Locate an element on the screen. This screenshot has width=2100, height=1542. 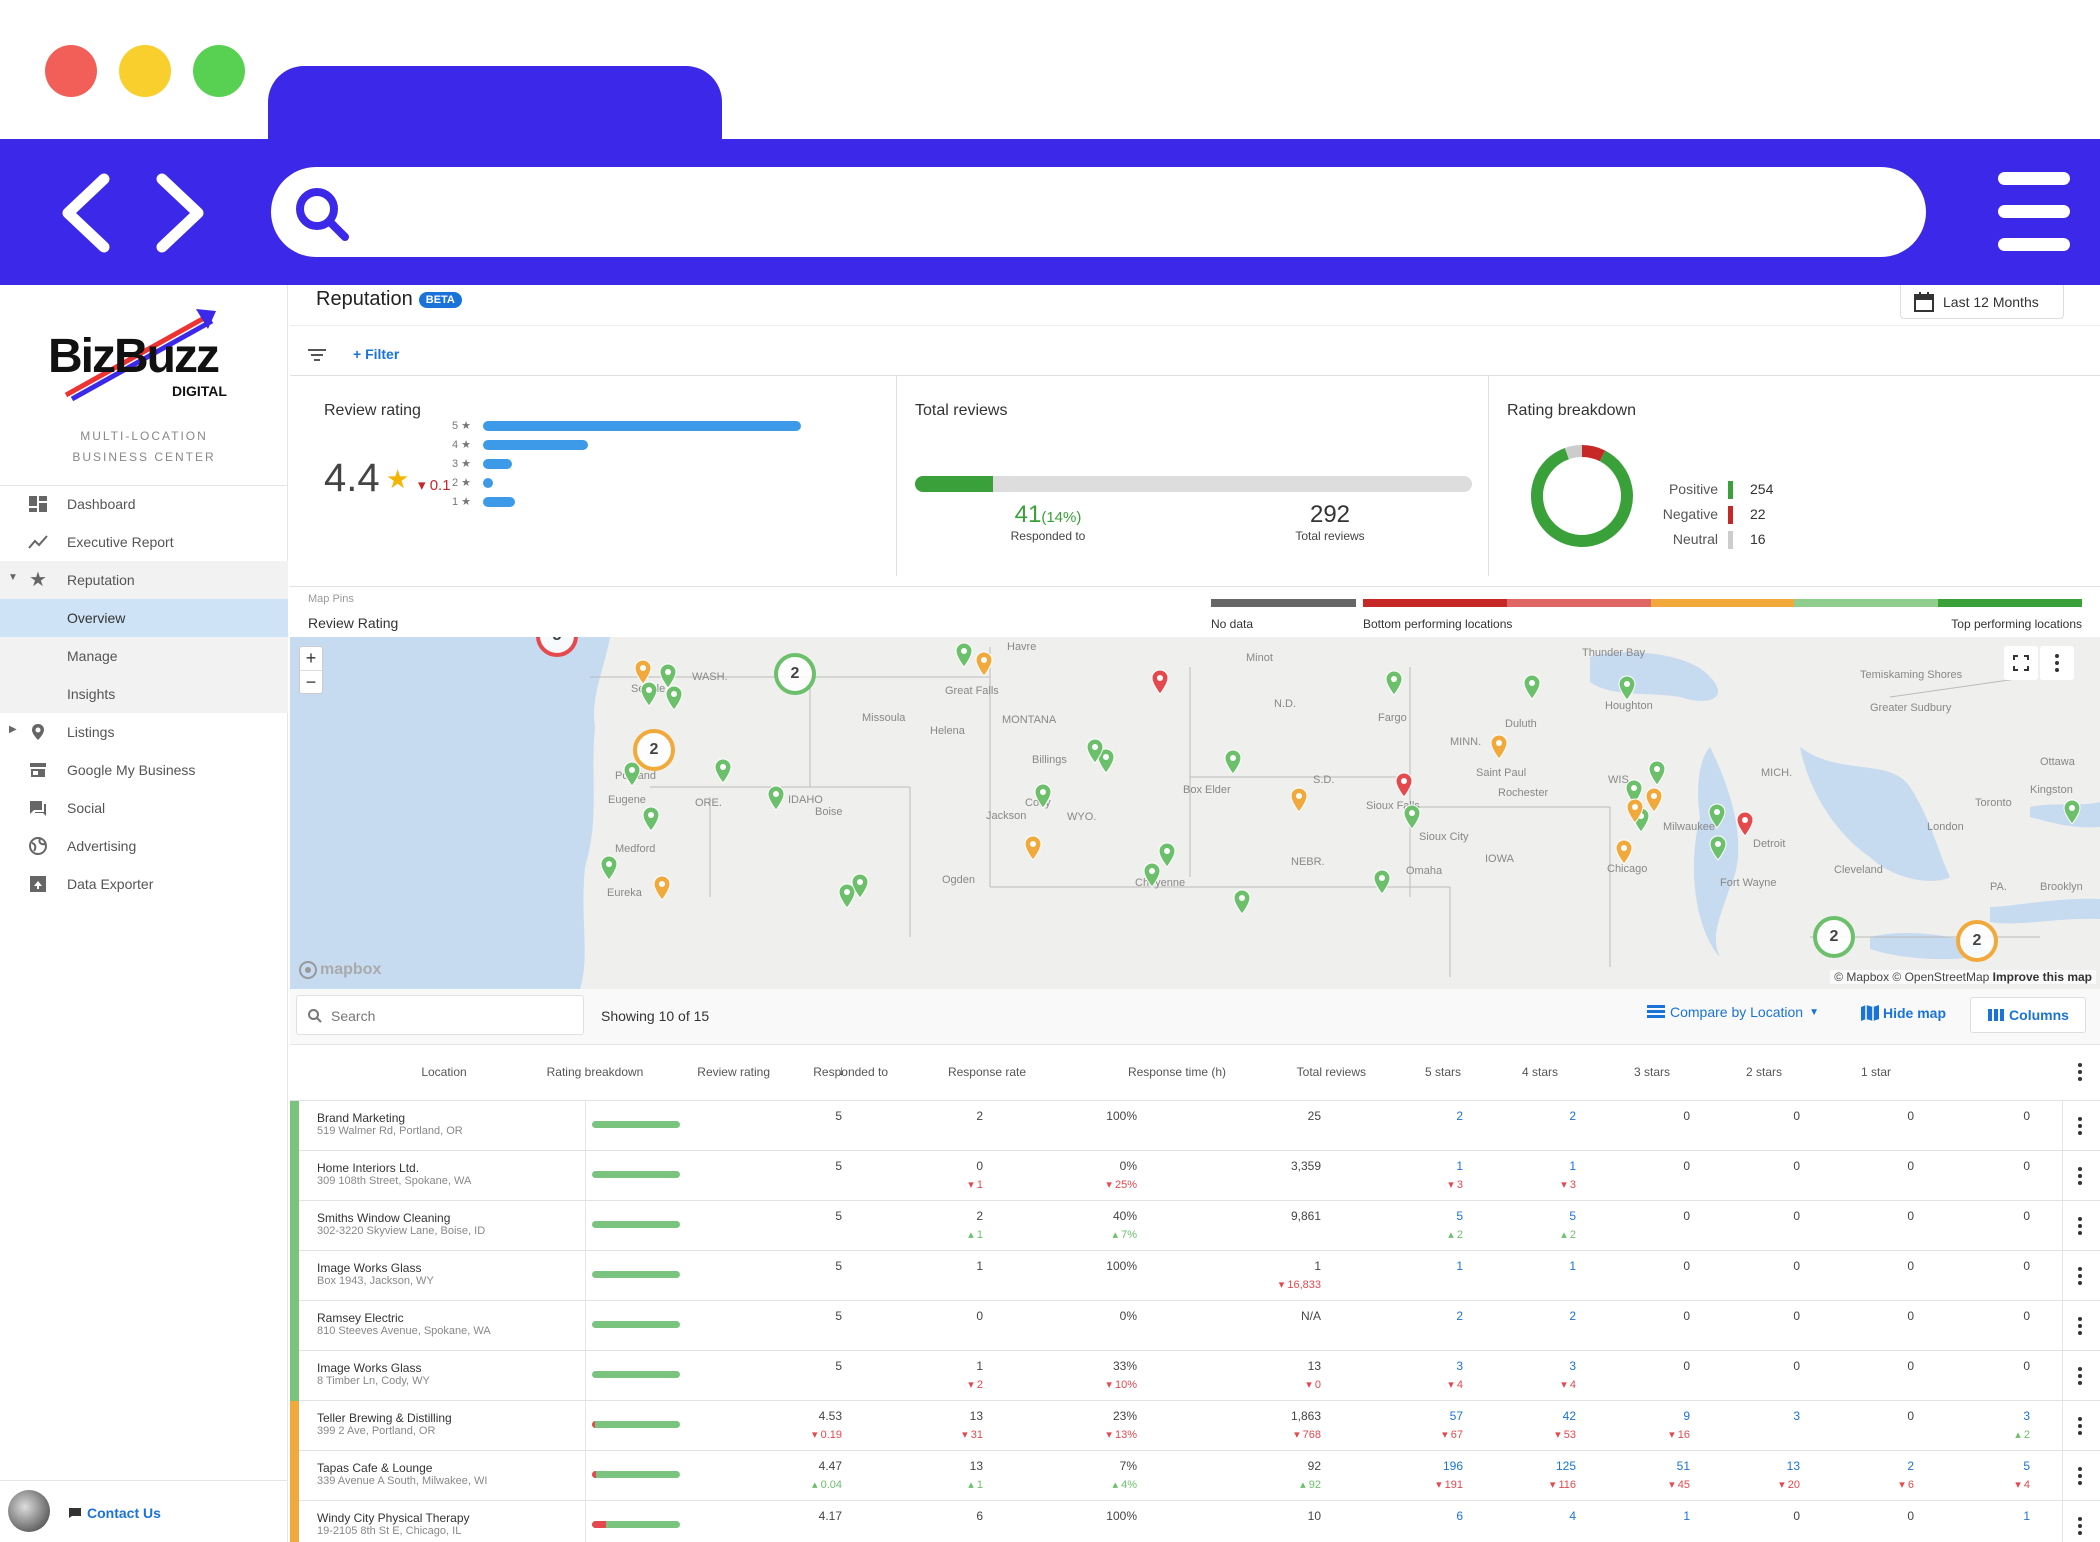
column-header: 1 star is located at coordinates (1875, 1072).